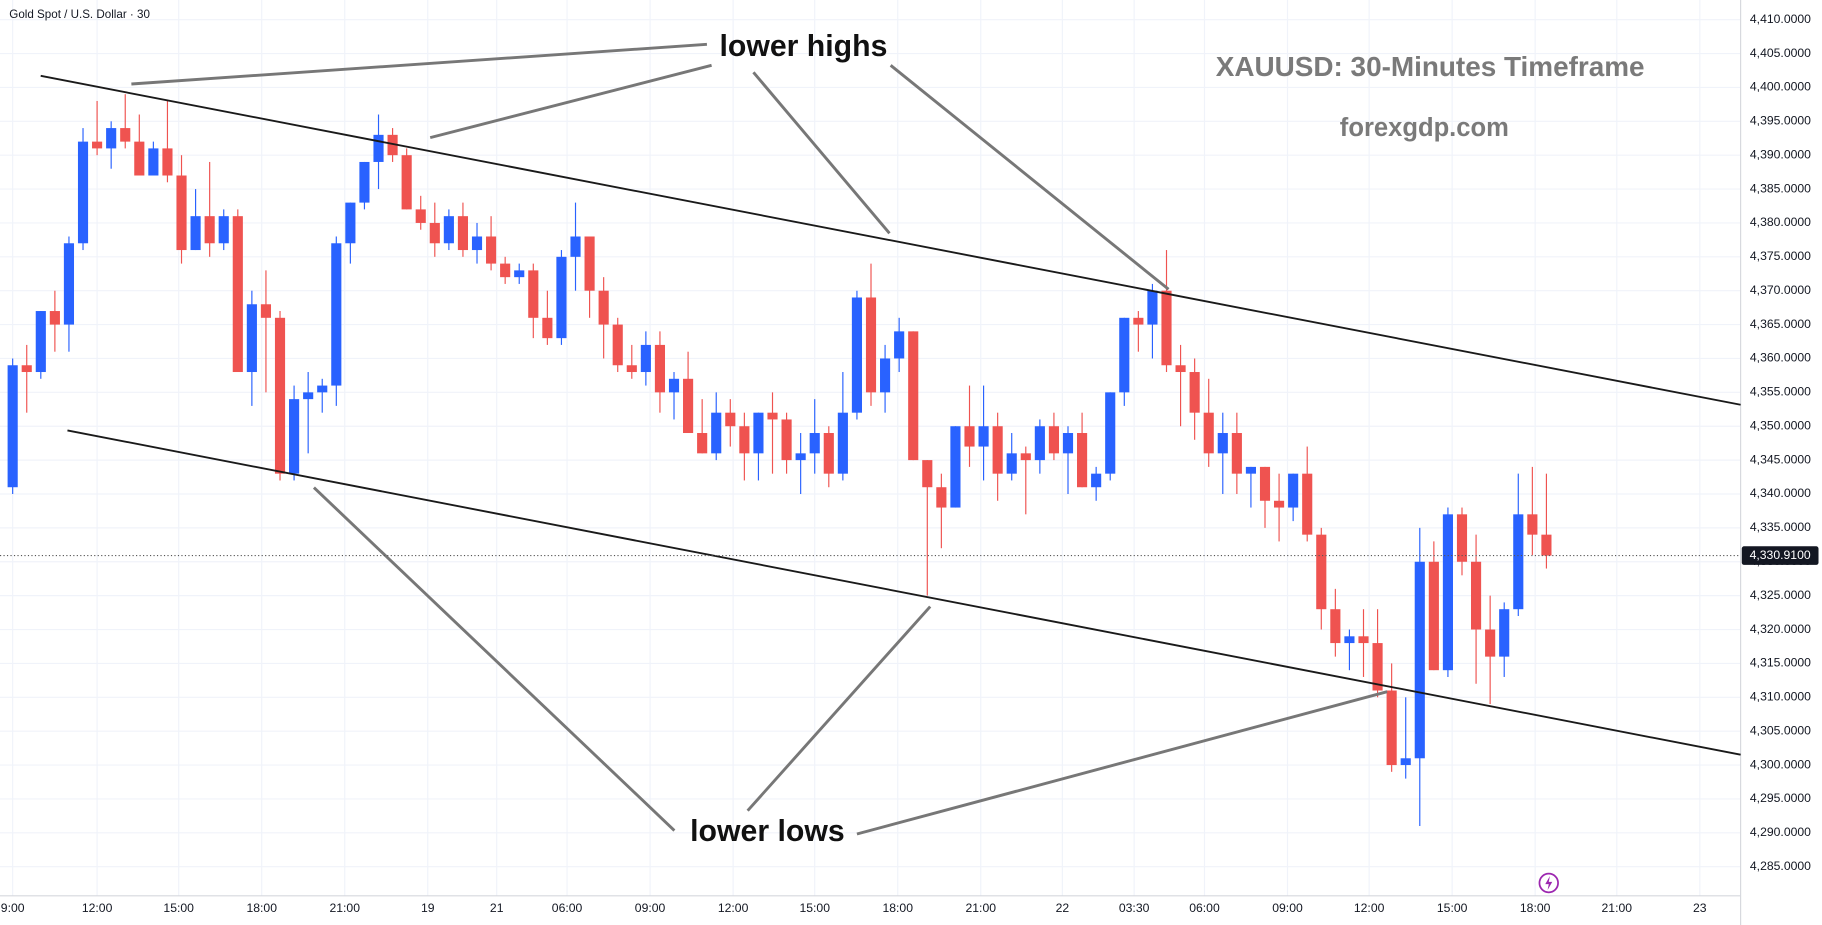 Image resolution: width=1822 pixels, height=925 pixels. Describe the element at coordinates (1780, 87) in the screenshot. I see `y-tick-label: 4,400.0000` at that location.